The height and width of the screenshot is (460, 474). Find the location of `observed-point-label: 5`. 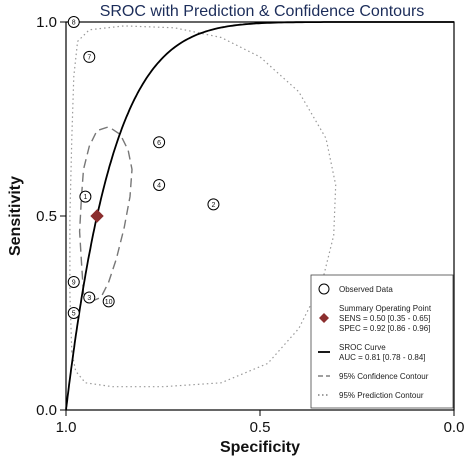

observed-point-label: 5 is located at coordinates (74, 314).